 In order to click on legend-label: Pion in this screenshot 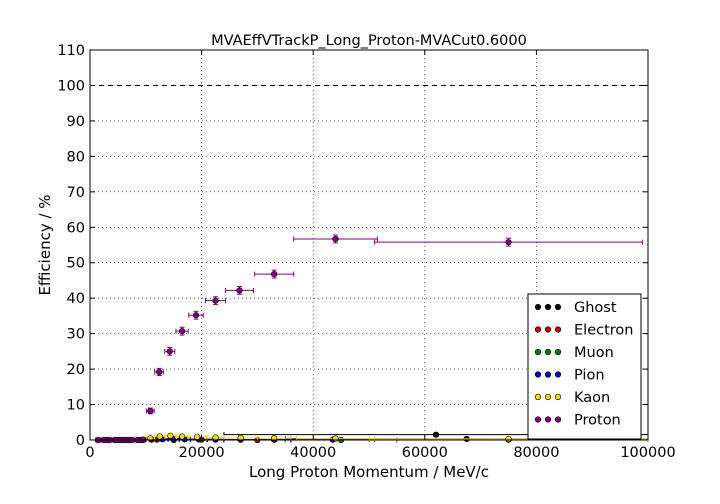, I will do `click(589, 376)`.